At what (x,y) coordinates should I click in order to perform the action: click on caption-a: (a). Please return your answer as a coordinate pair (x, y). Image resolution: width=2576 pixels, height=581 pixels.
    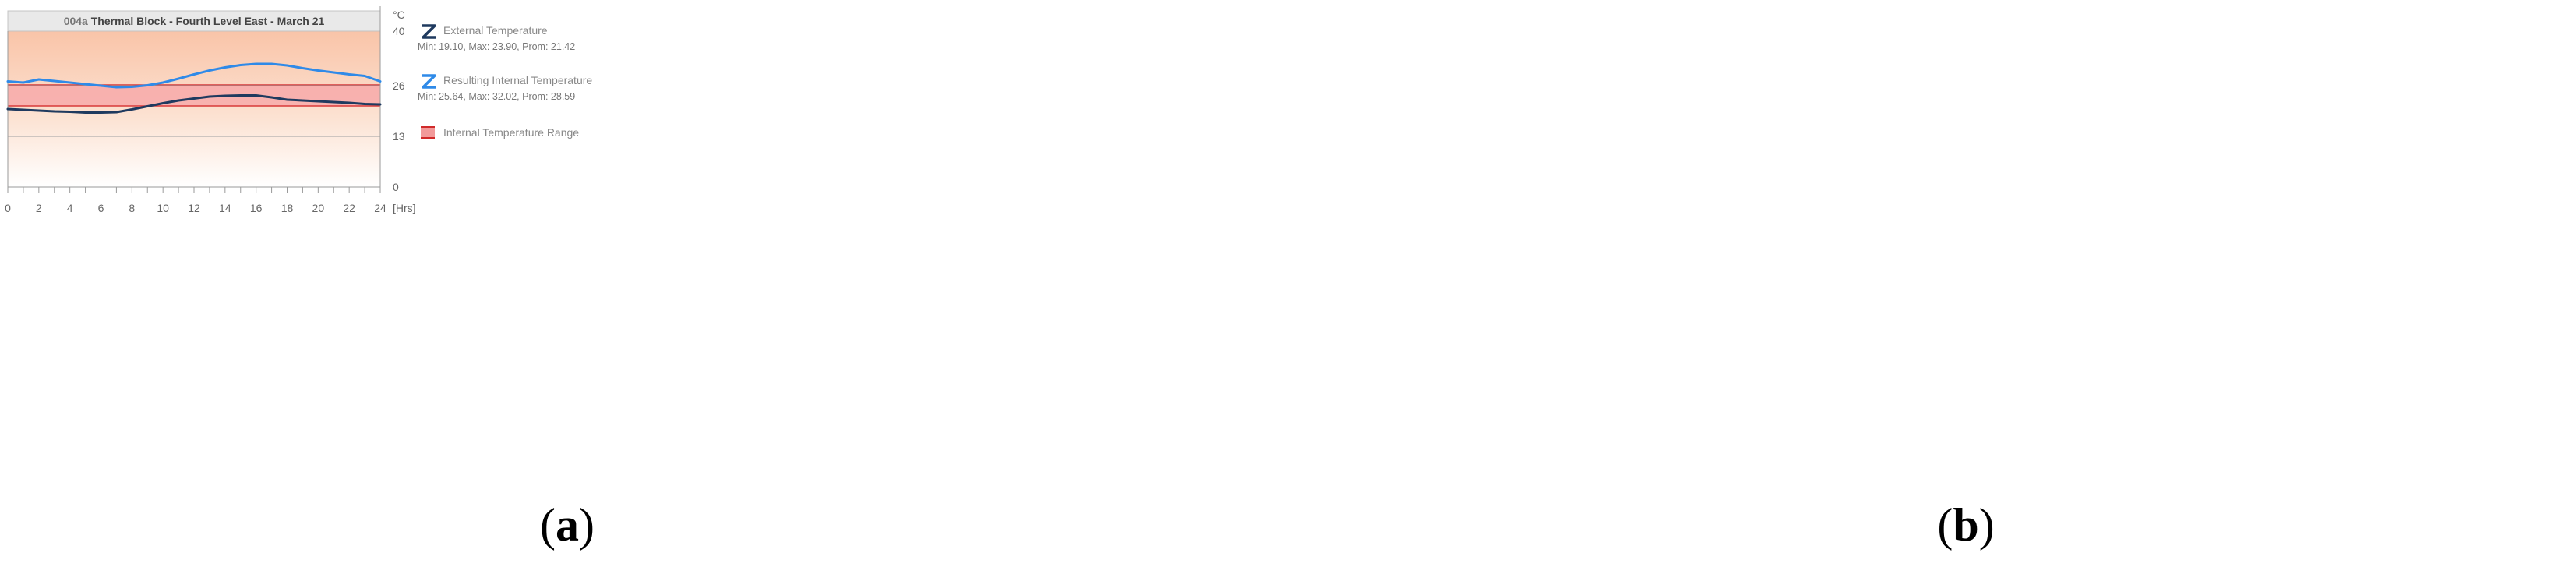
    Looking at the image, I should click on (567, 525).